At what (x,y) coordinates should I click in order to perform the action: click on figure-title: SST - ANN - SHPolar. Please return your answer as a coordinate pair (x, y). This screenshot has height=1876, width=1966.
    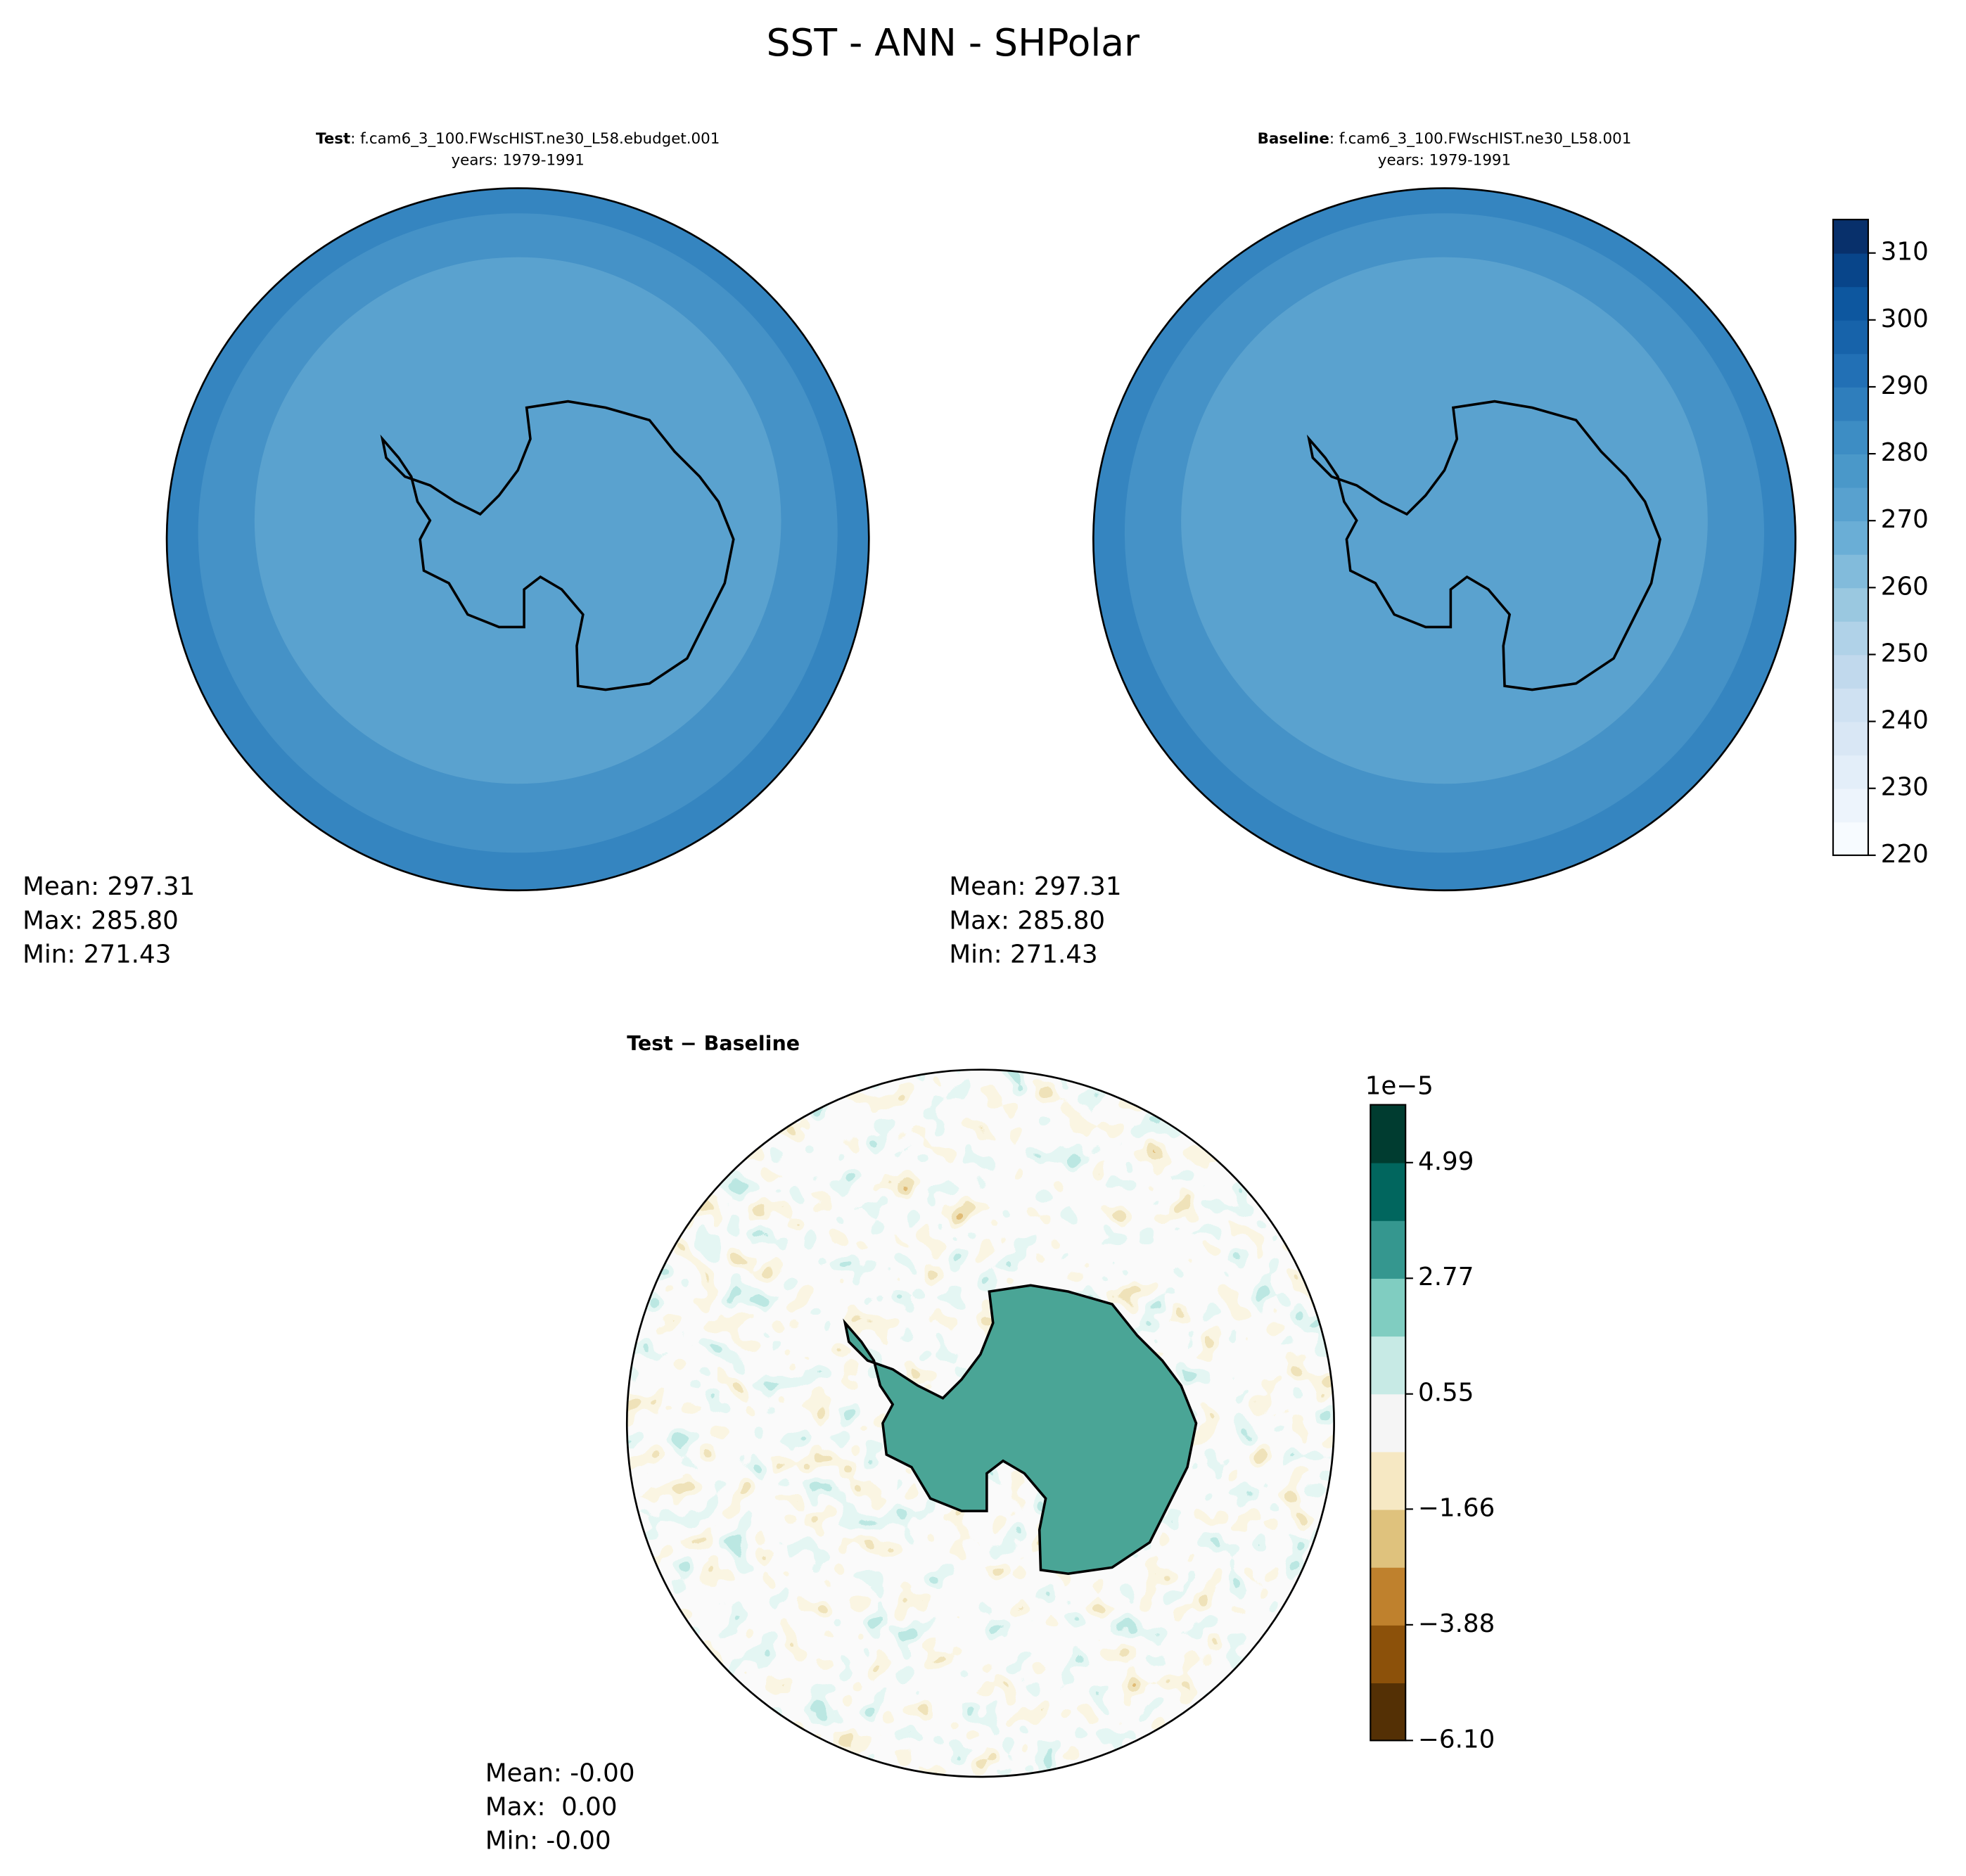
    Looking at the image, I should click on (953, 42).